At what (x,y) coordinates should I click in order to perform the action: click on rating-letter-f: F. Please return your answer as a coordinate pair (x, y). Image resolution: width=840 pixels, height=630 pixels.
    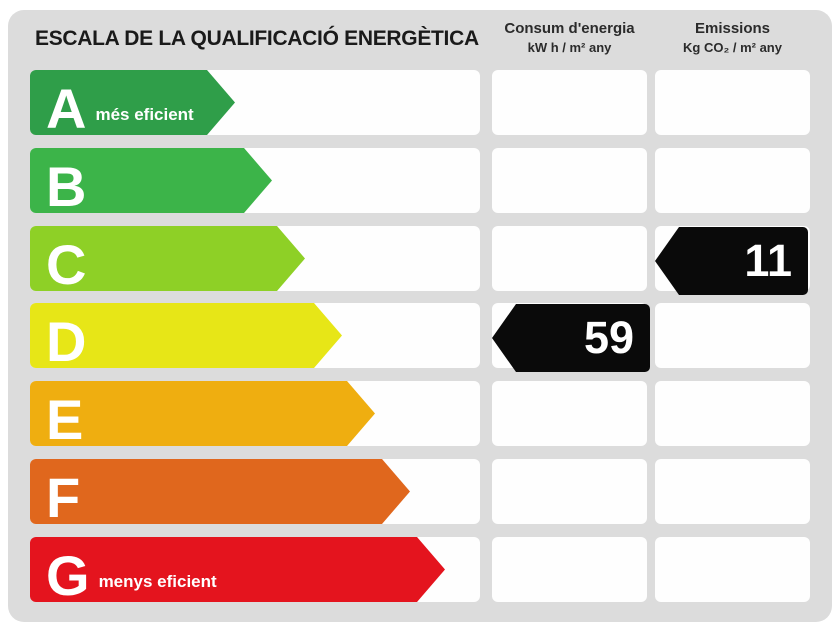
    Looking at the image, I should click on (63, 497).